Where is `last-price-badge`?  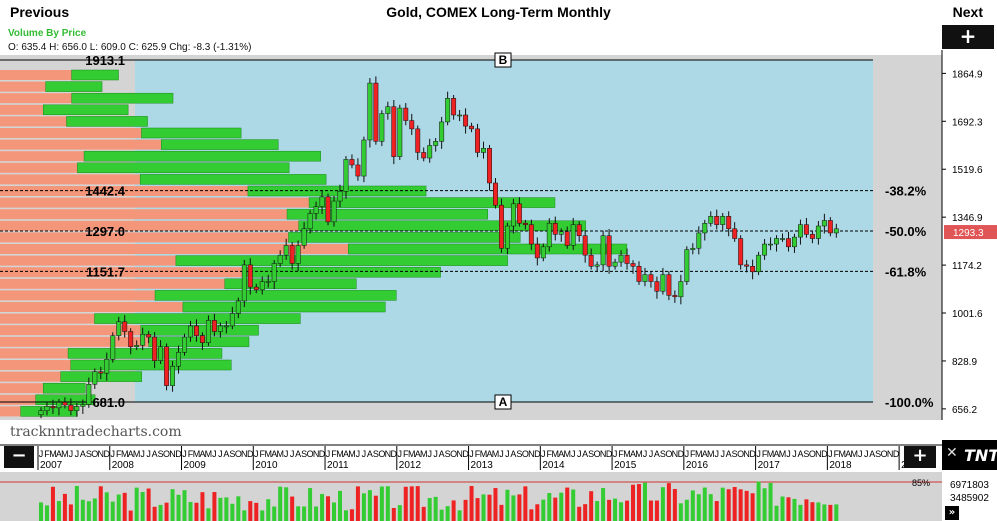 last-price-badge is located at coordinates (970, 232).